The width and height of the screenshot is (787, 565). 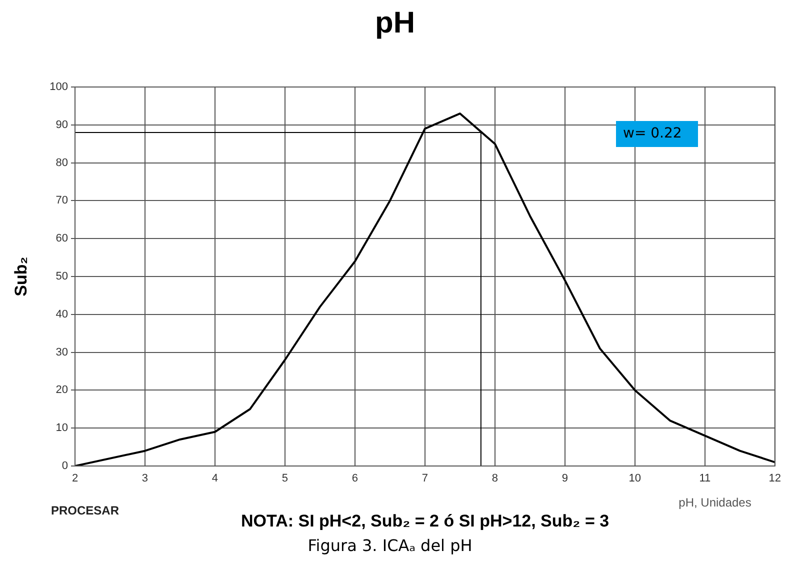 What do you see at coordinates (75, 478) in the screenshot?
I see `x-tick-label: 2` at bounding box center [75, 478].